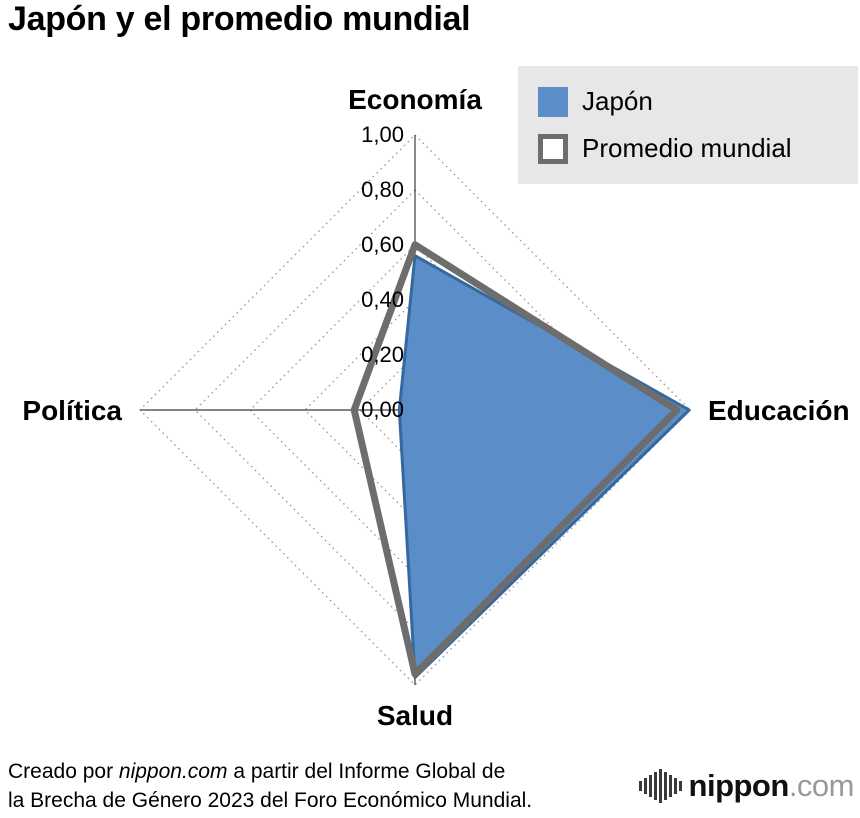 The image size is (860, 818). I want to click on axis-label-0: Economía, so click(415, 99).